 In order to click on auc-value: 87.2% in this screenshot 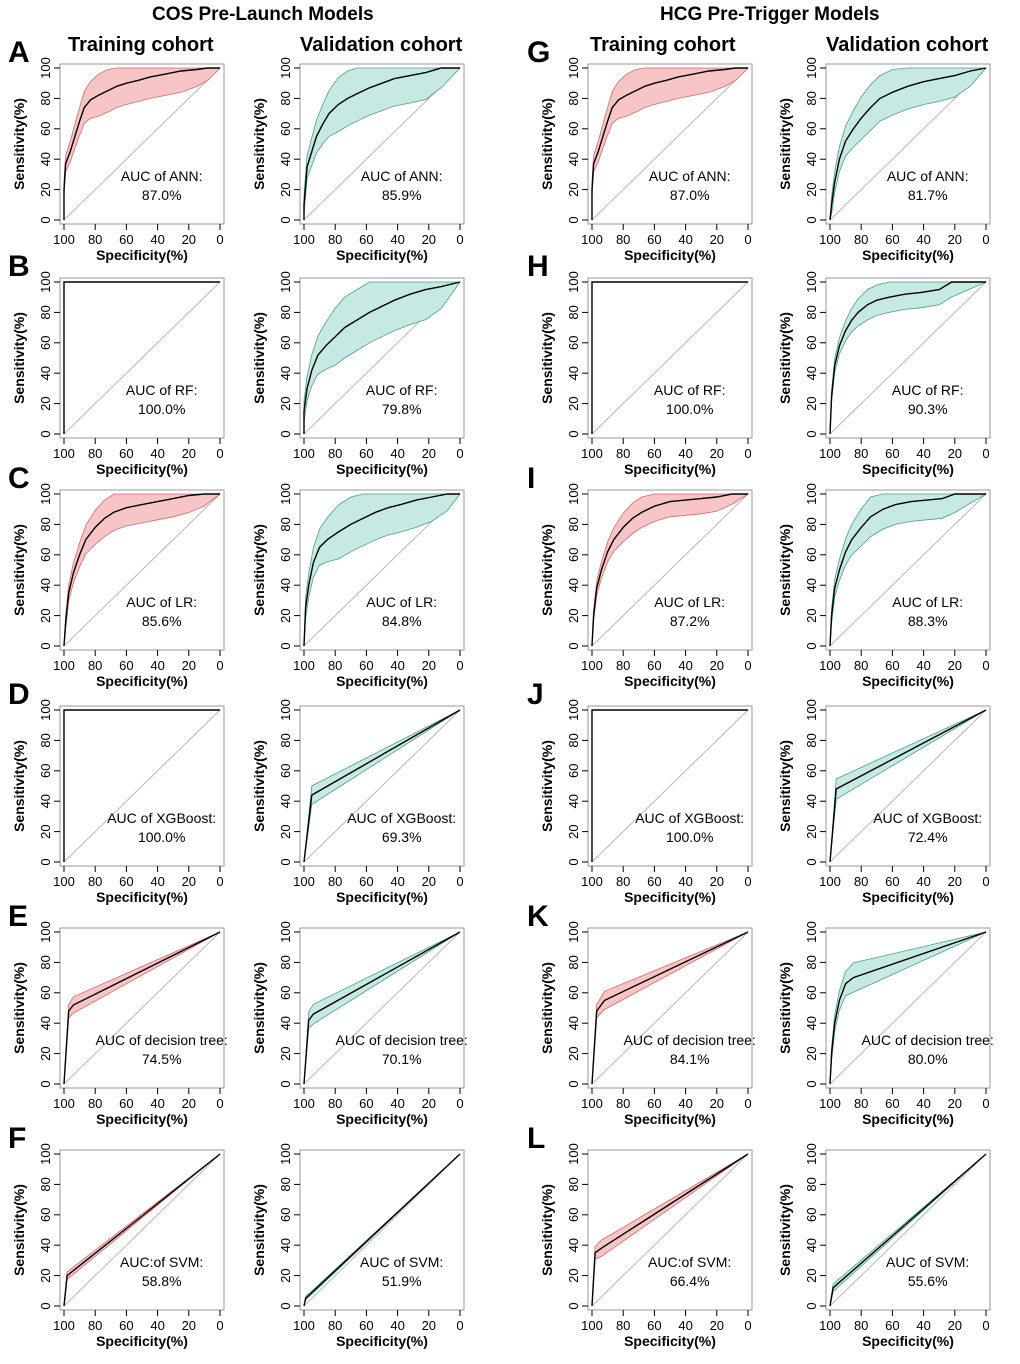, I will do `click(690, 621)`.